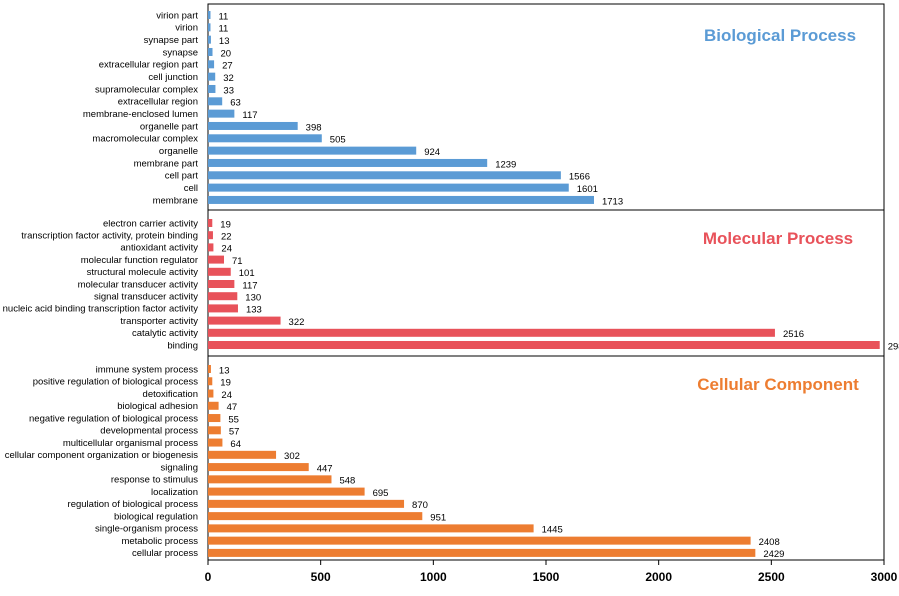 The width and height of the screenshot is (899, 596). I want to click on value-label: 71, so click(237, 261).